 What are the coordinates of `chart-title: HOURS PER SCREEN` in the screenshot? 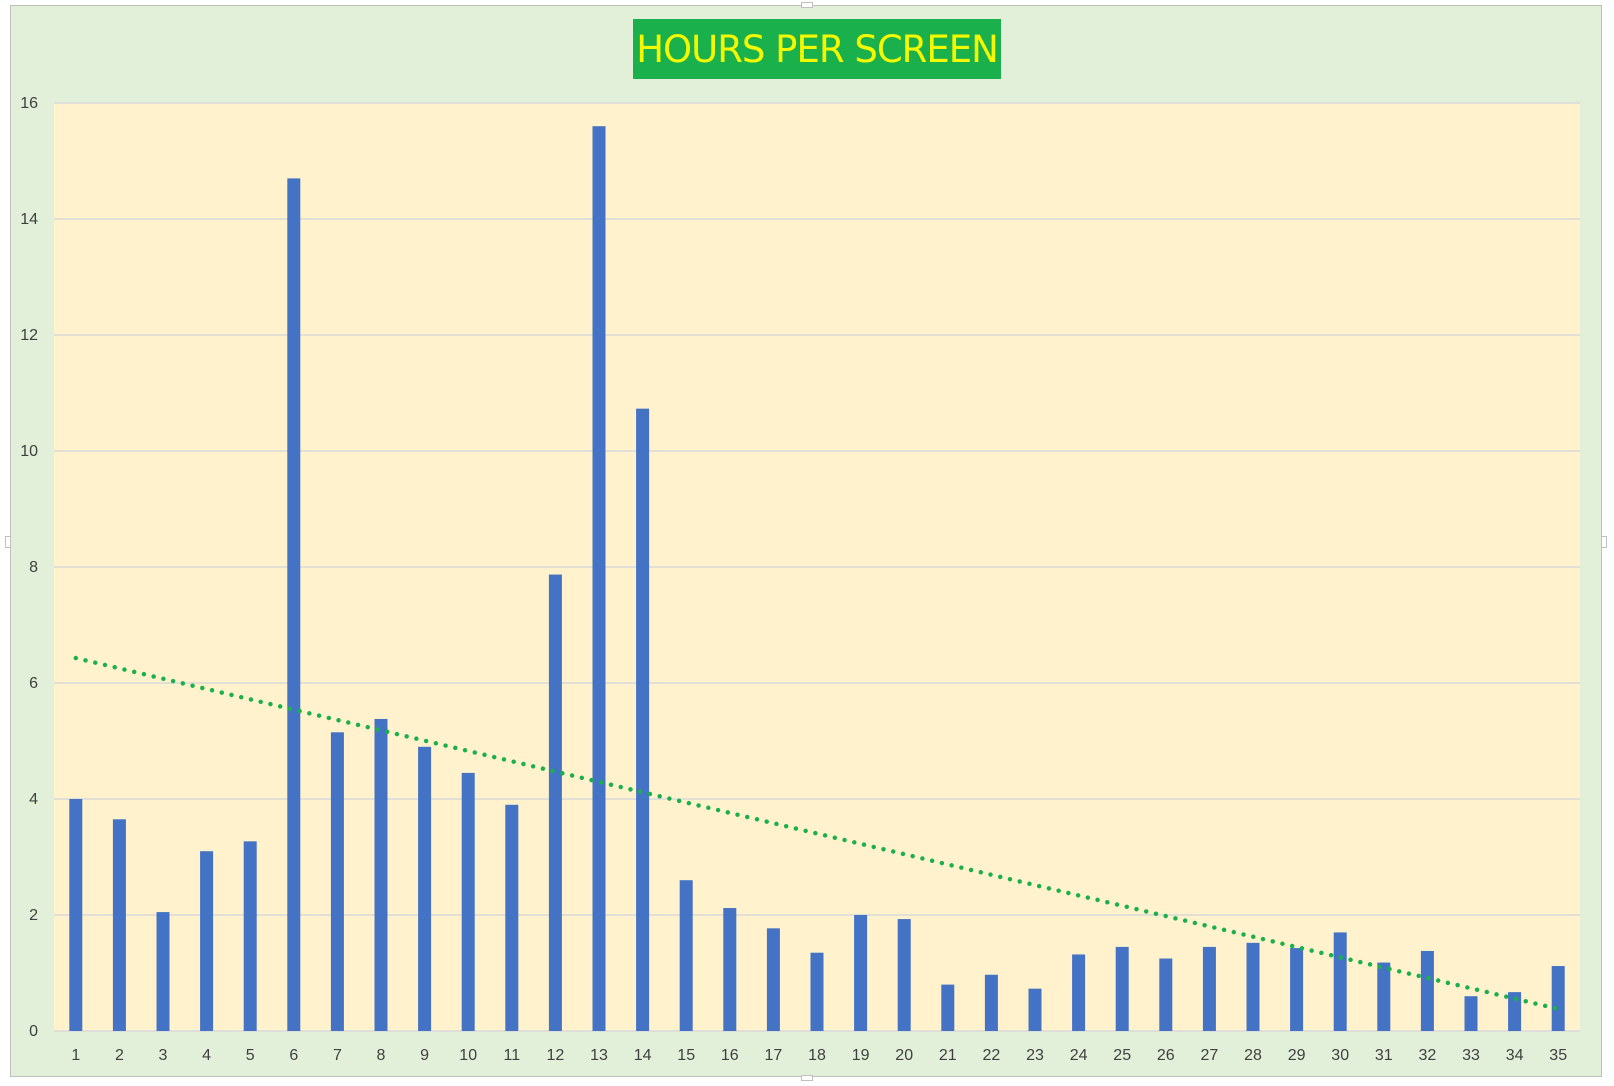 It's located at (817, 49).